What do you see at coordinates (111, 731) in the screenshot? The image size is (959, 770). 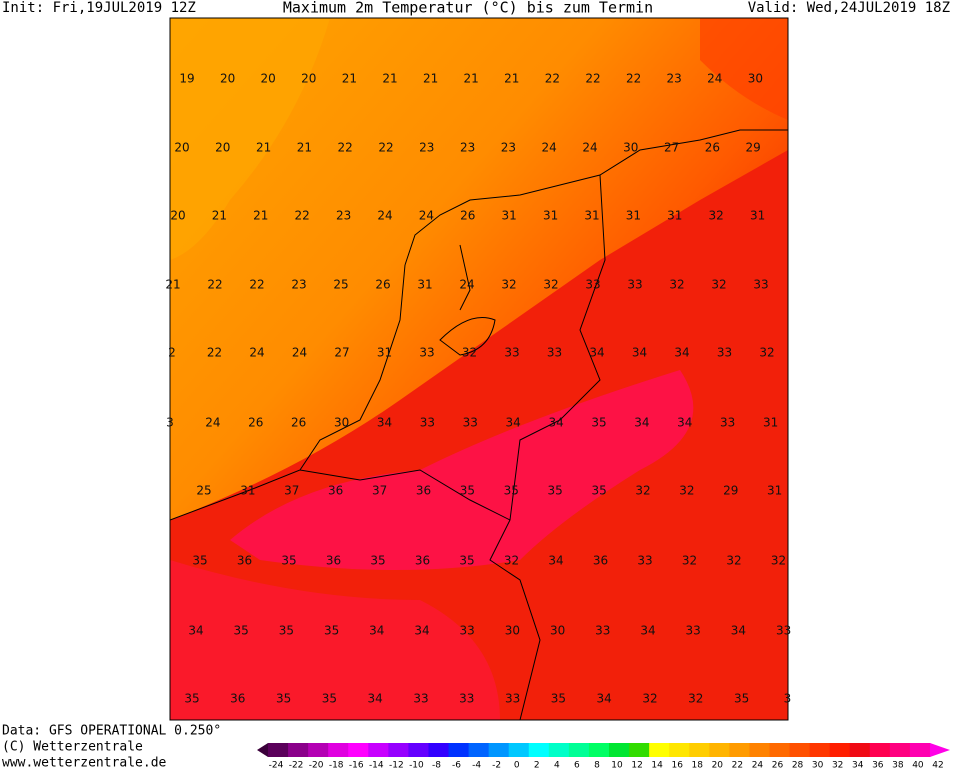 I see `data-source: Data: GFS OPERATIONAL 0.250°` at bounding box center [111, 731].